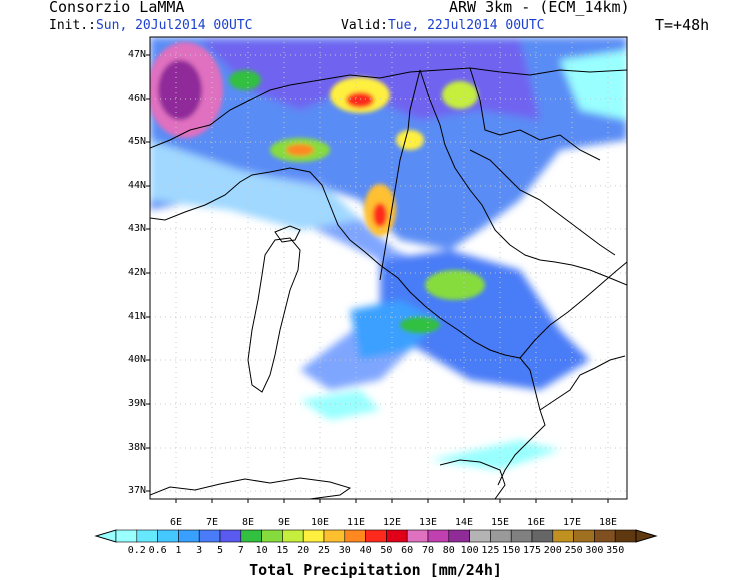 The width and height of the screenshot is (751, 580). Describe the element at coordinates (573, 550) in the screenshot. I see `colorbar-label: 250` at that location.